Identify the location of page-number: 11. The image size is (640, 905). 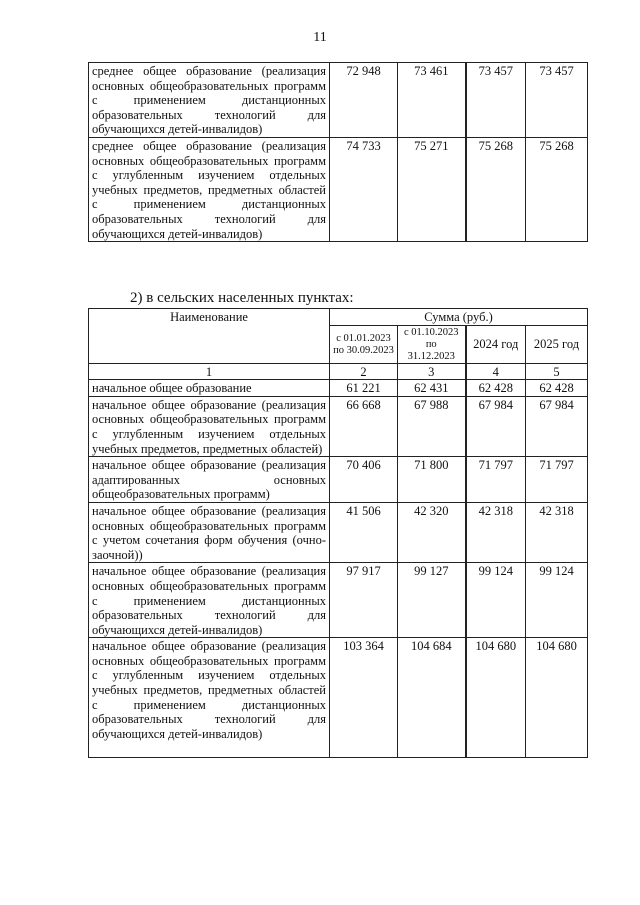
(320, 37).